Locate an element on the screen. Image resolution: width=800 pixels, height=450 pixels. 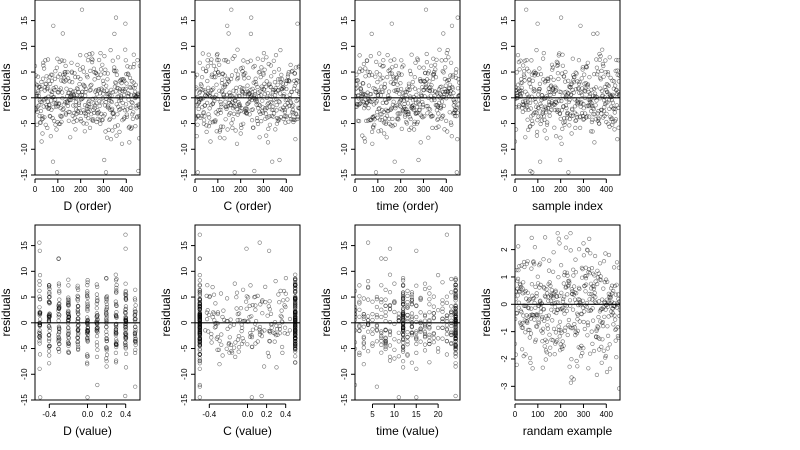
y-axis-label: residuals is located at coordinates (6, 87).